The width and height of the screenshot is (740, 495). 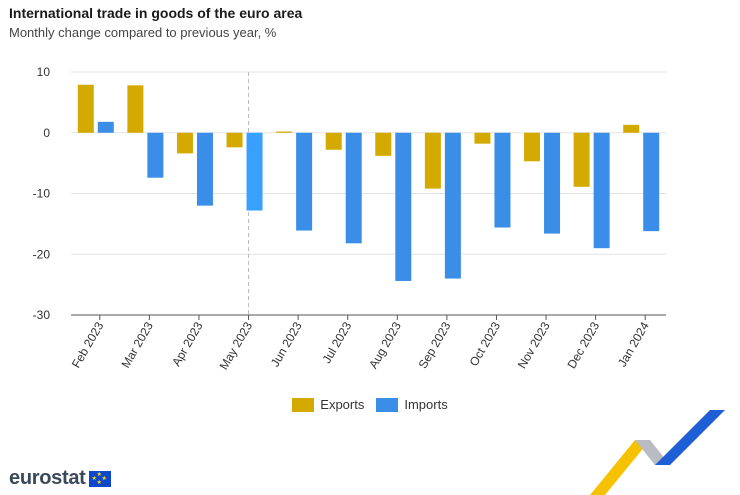 I want to click on y-tick-label: -30, so click(x=42, y=315).